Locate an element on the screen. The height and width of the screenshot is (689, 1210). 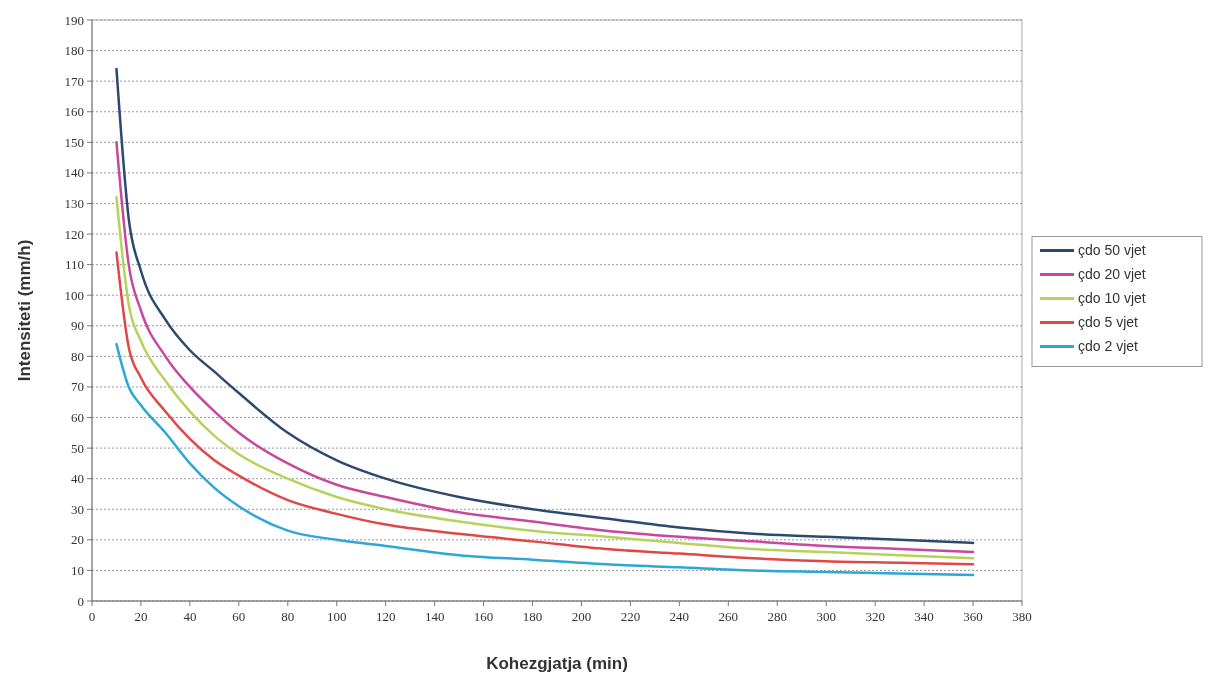
y-tick-label: 0 is located at coordinates (80, 601).